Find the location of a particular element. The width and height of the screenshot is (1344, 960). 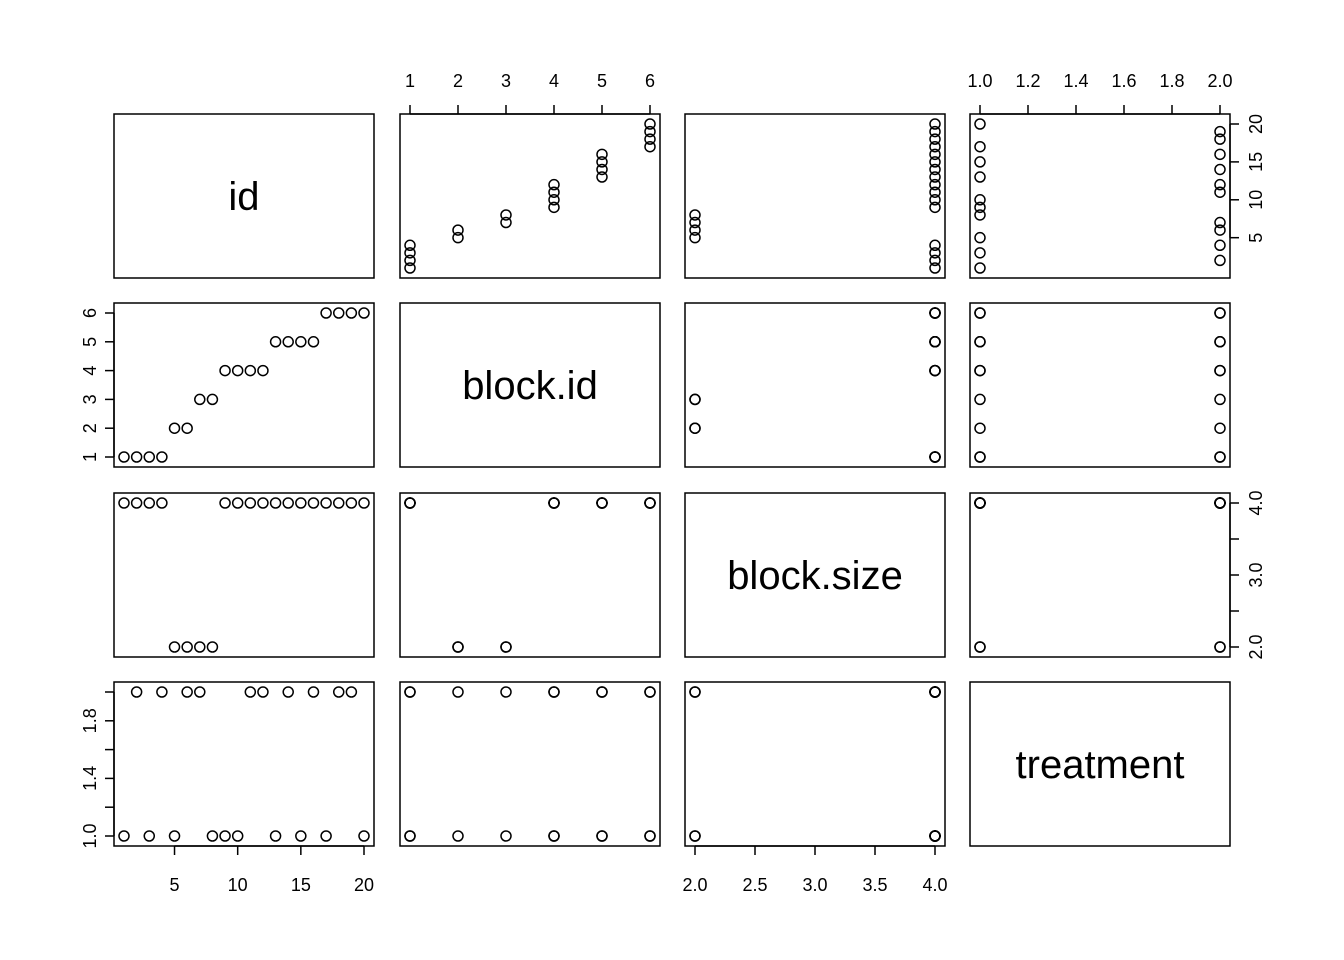

tick-label: 1.0 is located at coordinates (979, 81).